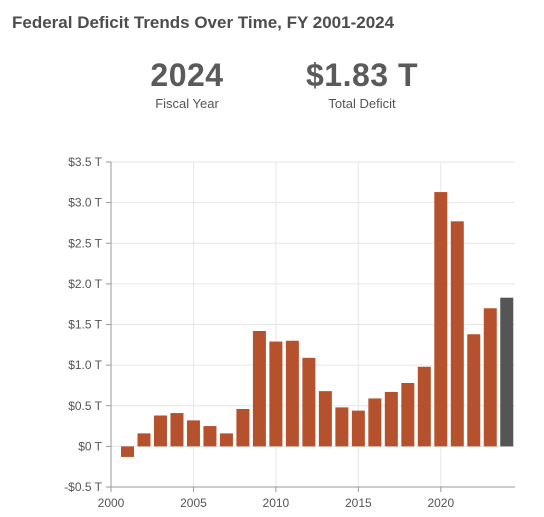  I want to click on bar-2022, so click(474, 390).